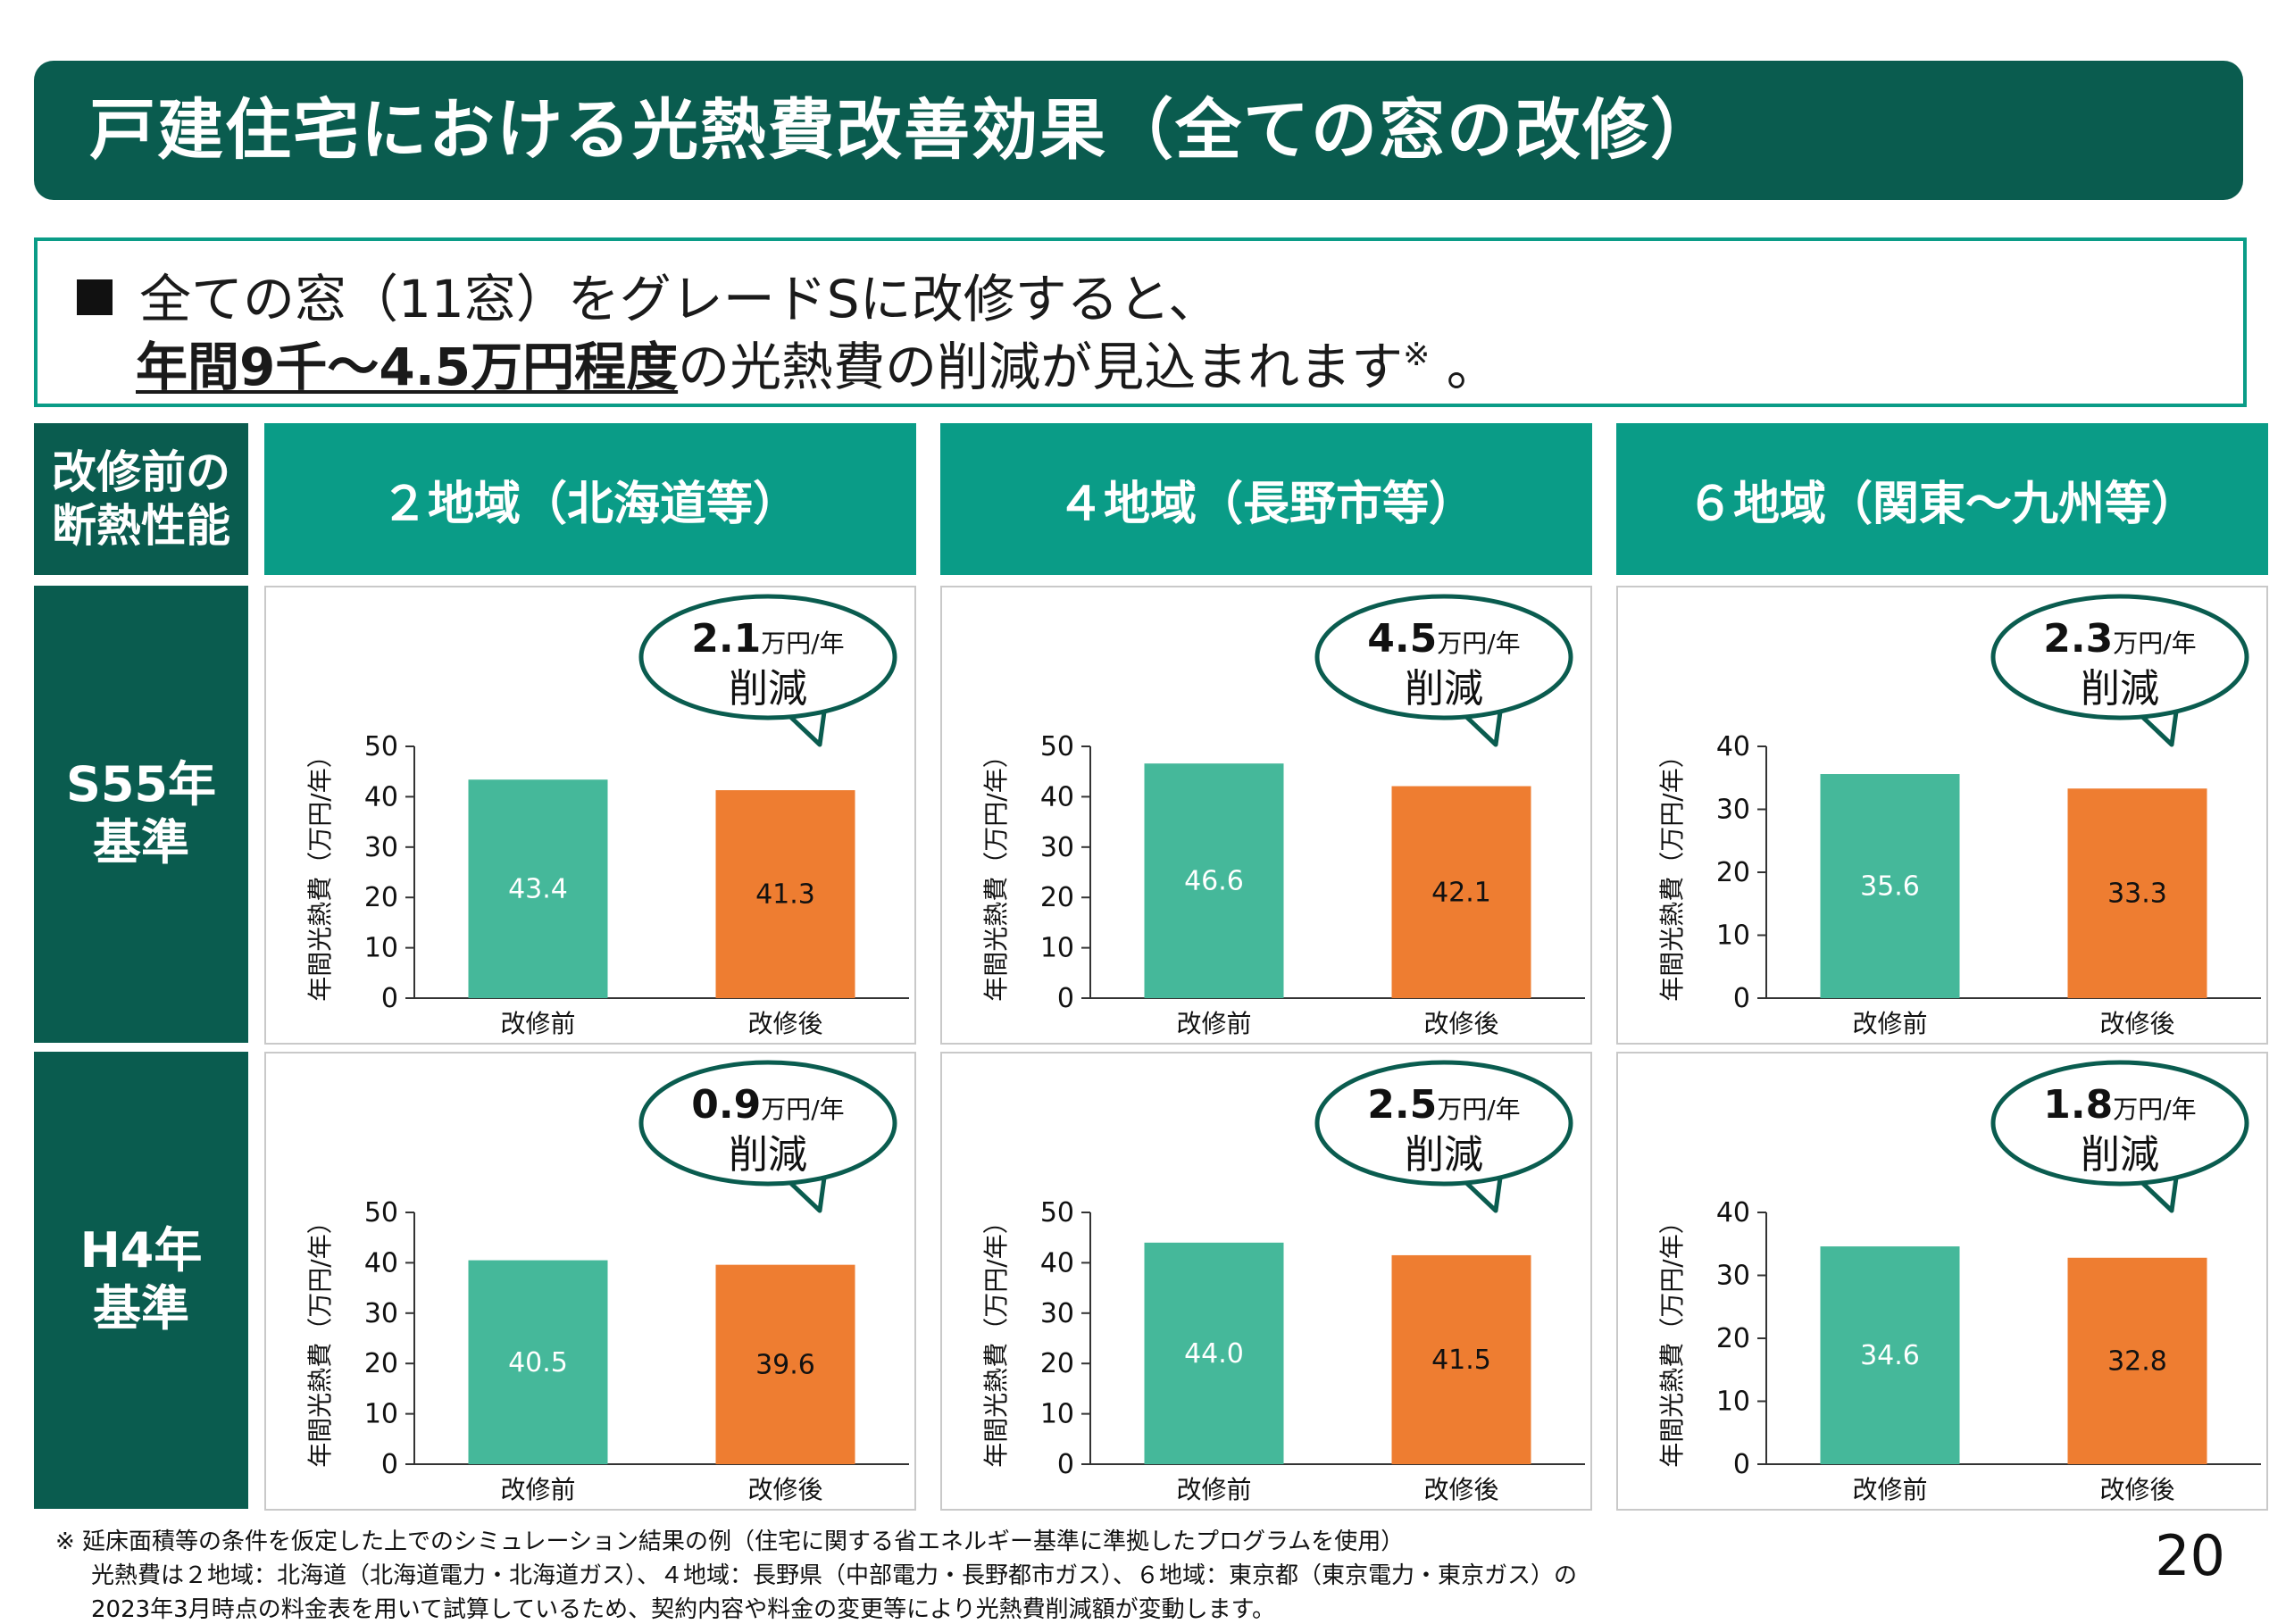 This screenshot has width=2286, height=1624. What do you see at coordinates (1402, 639) in the screenshot?
I see `callout-value: 4.5` at bounding box center [1402, 639].